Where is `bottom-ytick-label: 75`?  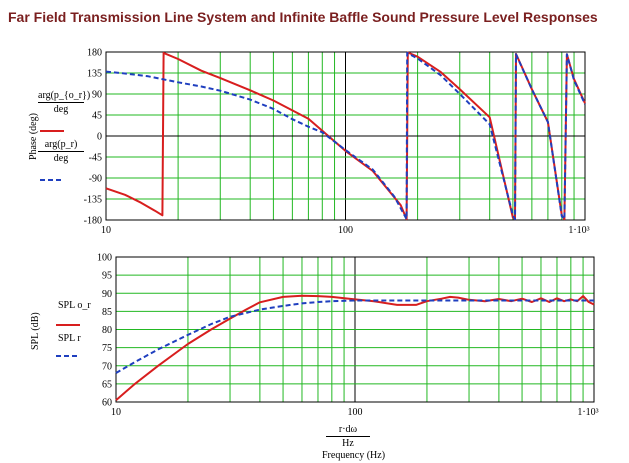
bottom-ytick-label: 75 is located at coordinates (107, 348).